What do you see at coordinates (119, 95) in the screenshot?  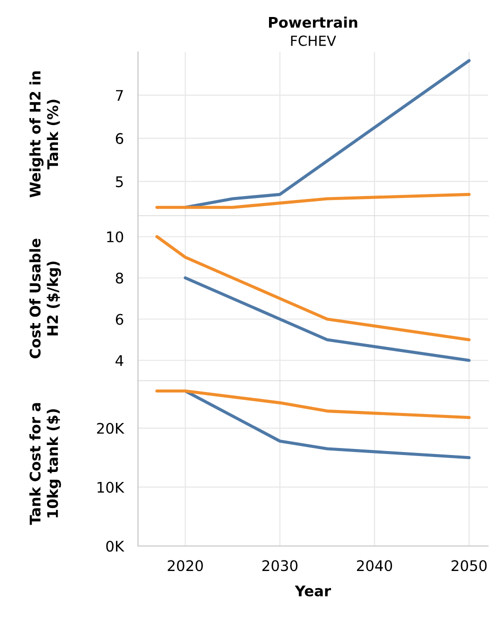 I see `y-tick-label: 7` at bounding box center [119, 95].